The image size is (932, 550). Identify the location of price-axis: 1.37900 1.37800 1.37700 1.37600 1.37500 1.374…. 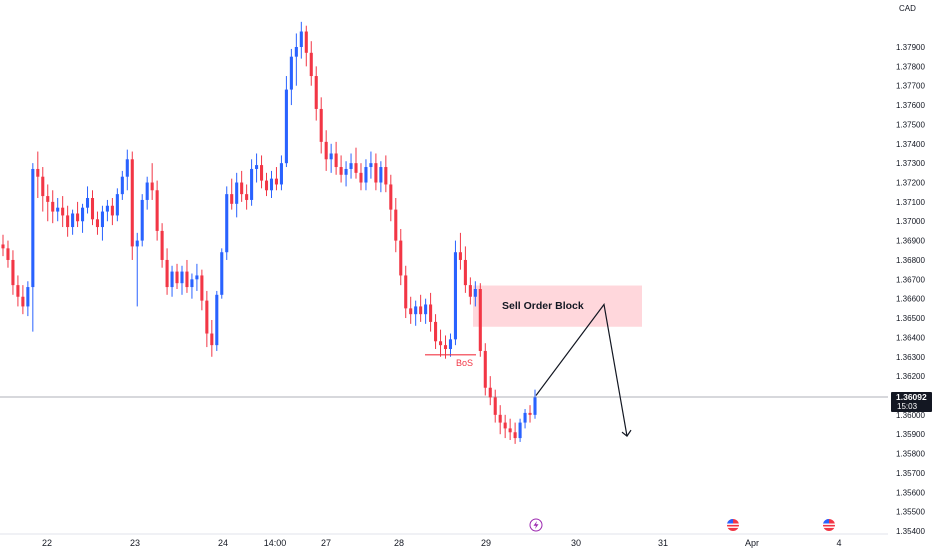
(910, 289).